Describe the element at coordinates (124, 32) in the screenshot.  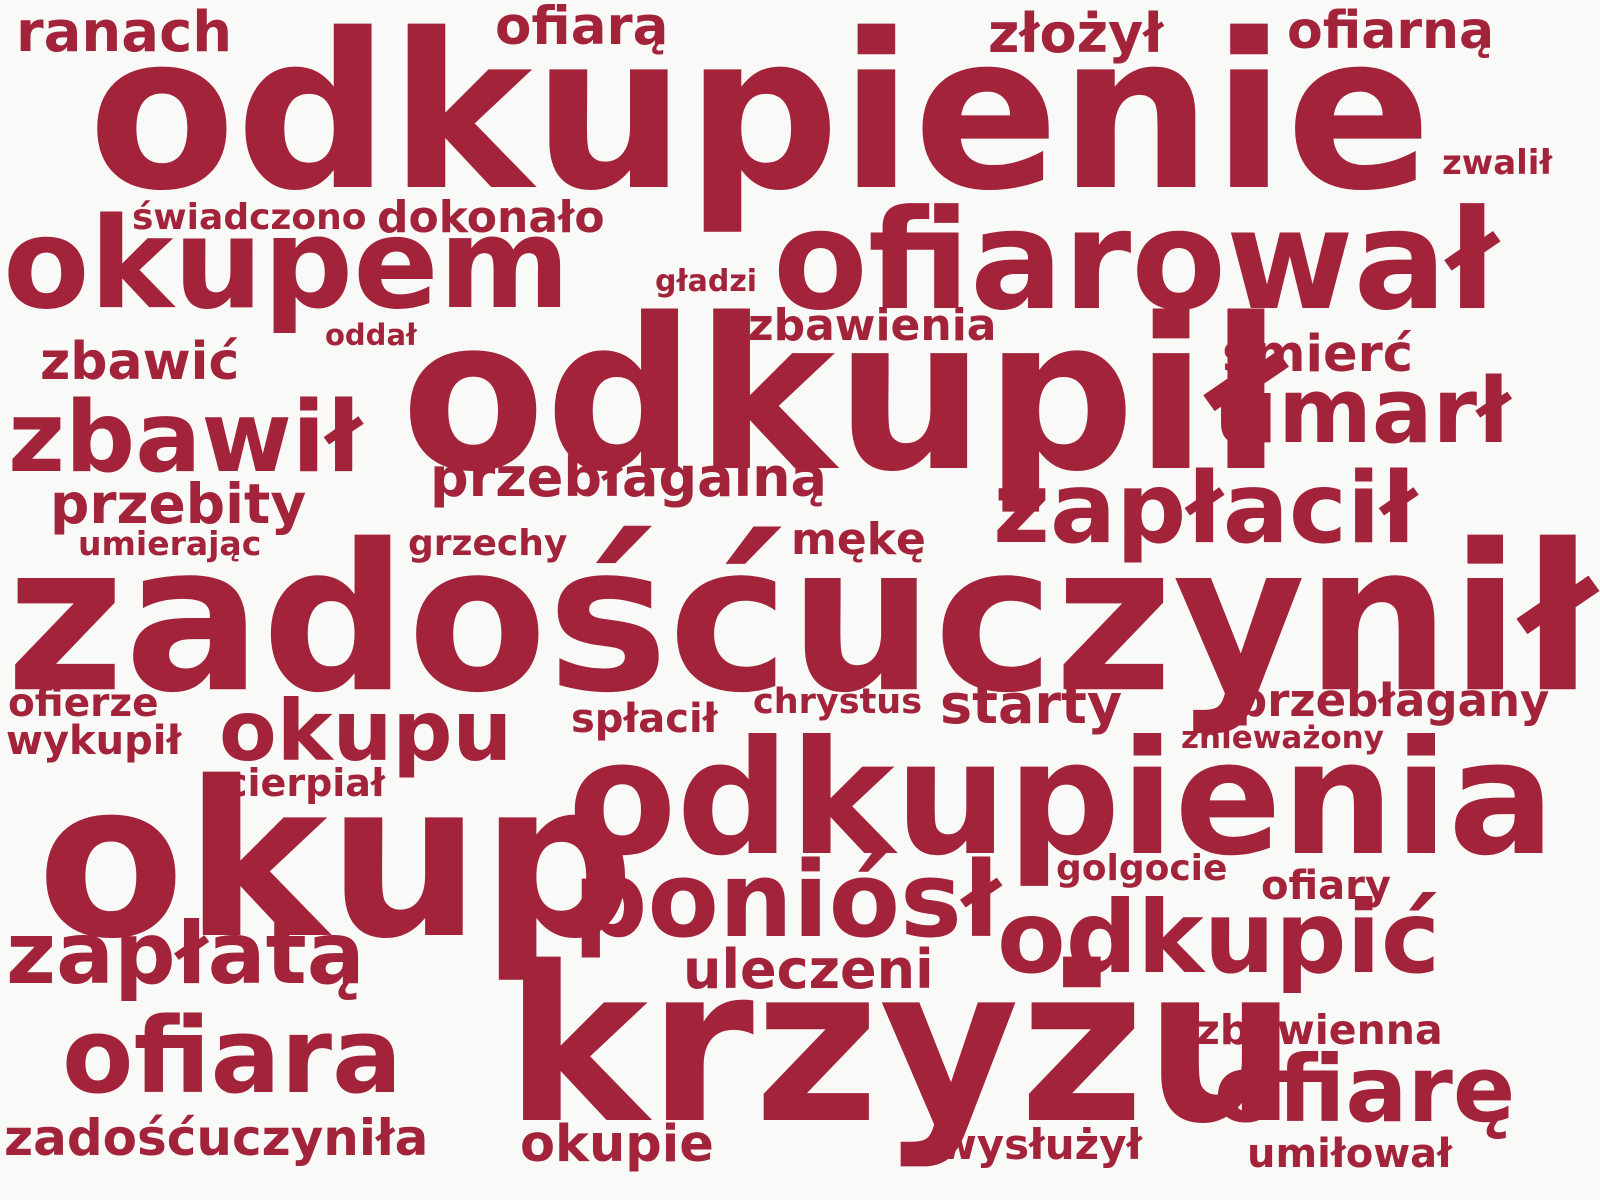
I see `word-ranach: ranach` at that location.